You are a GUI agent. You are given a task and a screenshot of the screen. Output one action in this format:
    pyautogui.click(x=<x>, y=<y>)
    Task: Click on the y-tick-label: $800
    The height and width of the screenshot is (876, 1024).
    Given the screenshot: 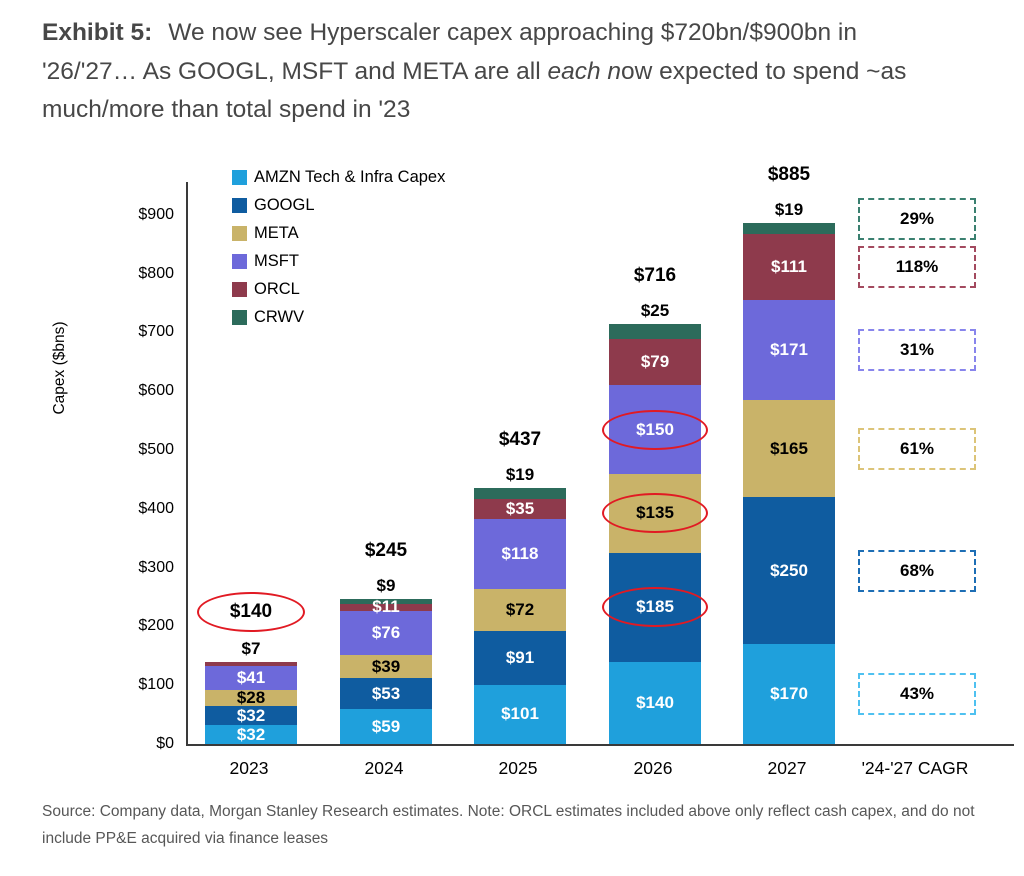 What is the action you would take?
    pyautogui.click(x=156, y=273)
    